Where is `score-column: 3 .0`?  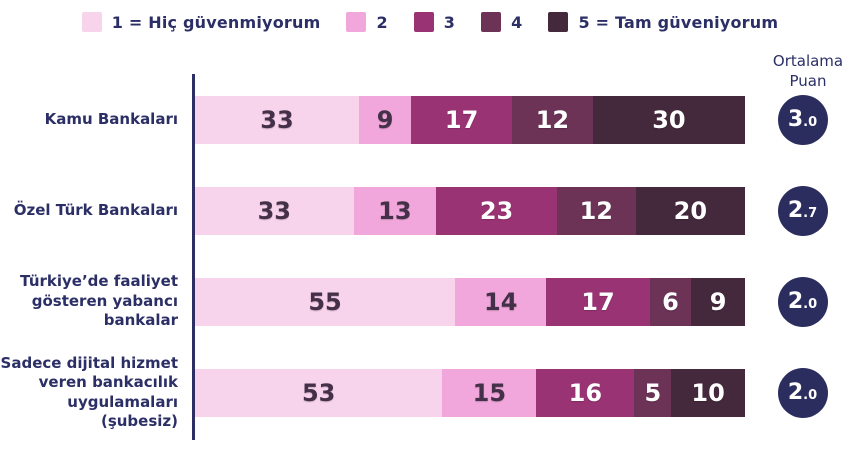 score-column: 3 .0 is located at coordinates (802, 119).